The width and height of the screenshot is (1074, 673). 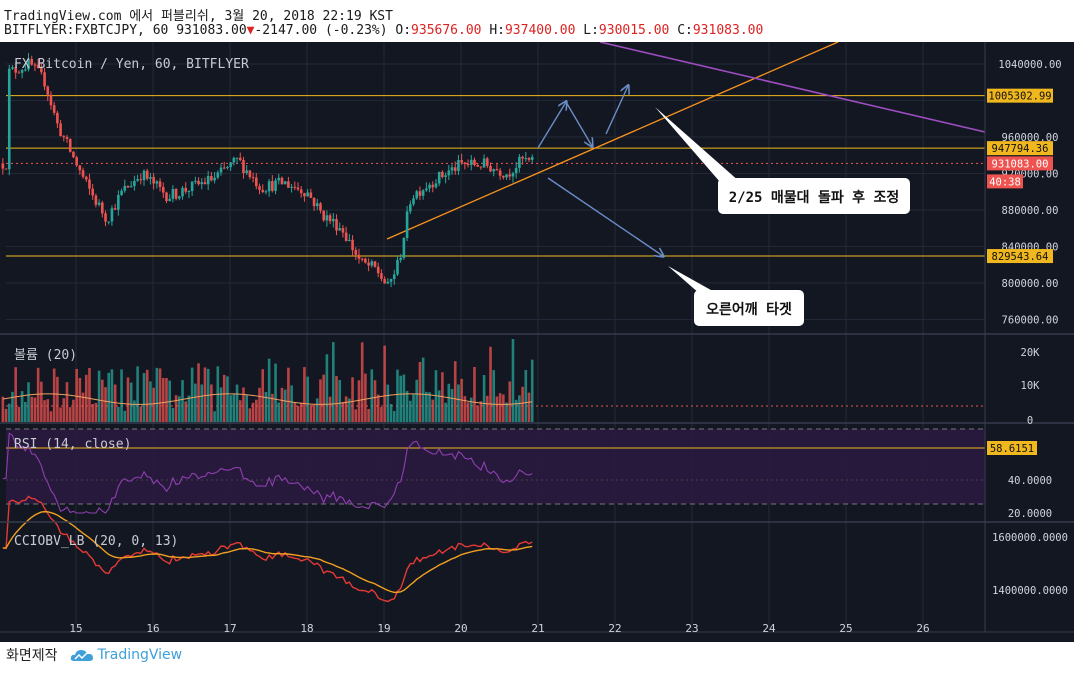 I want to click on projection-arrow, so click(x=578, y=123).